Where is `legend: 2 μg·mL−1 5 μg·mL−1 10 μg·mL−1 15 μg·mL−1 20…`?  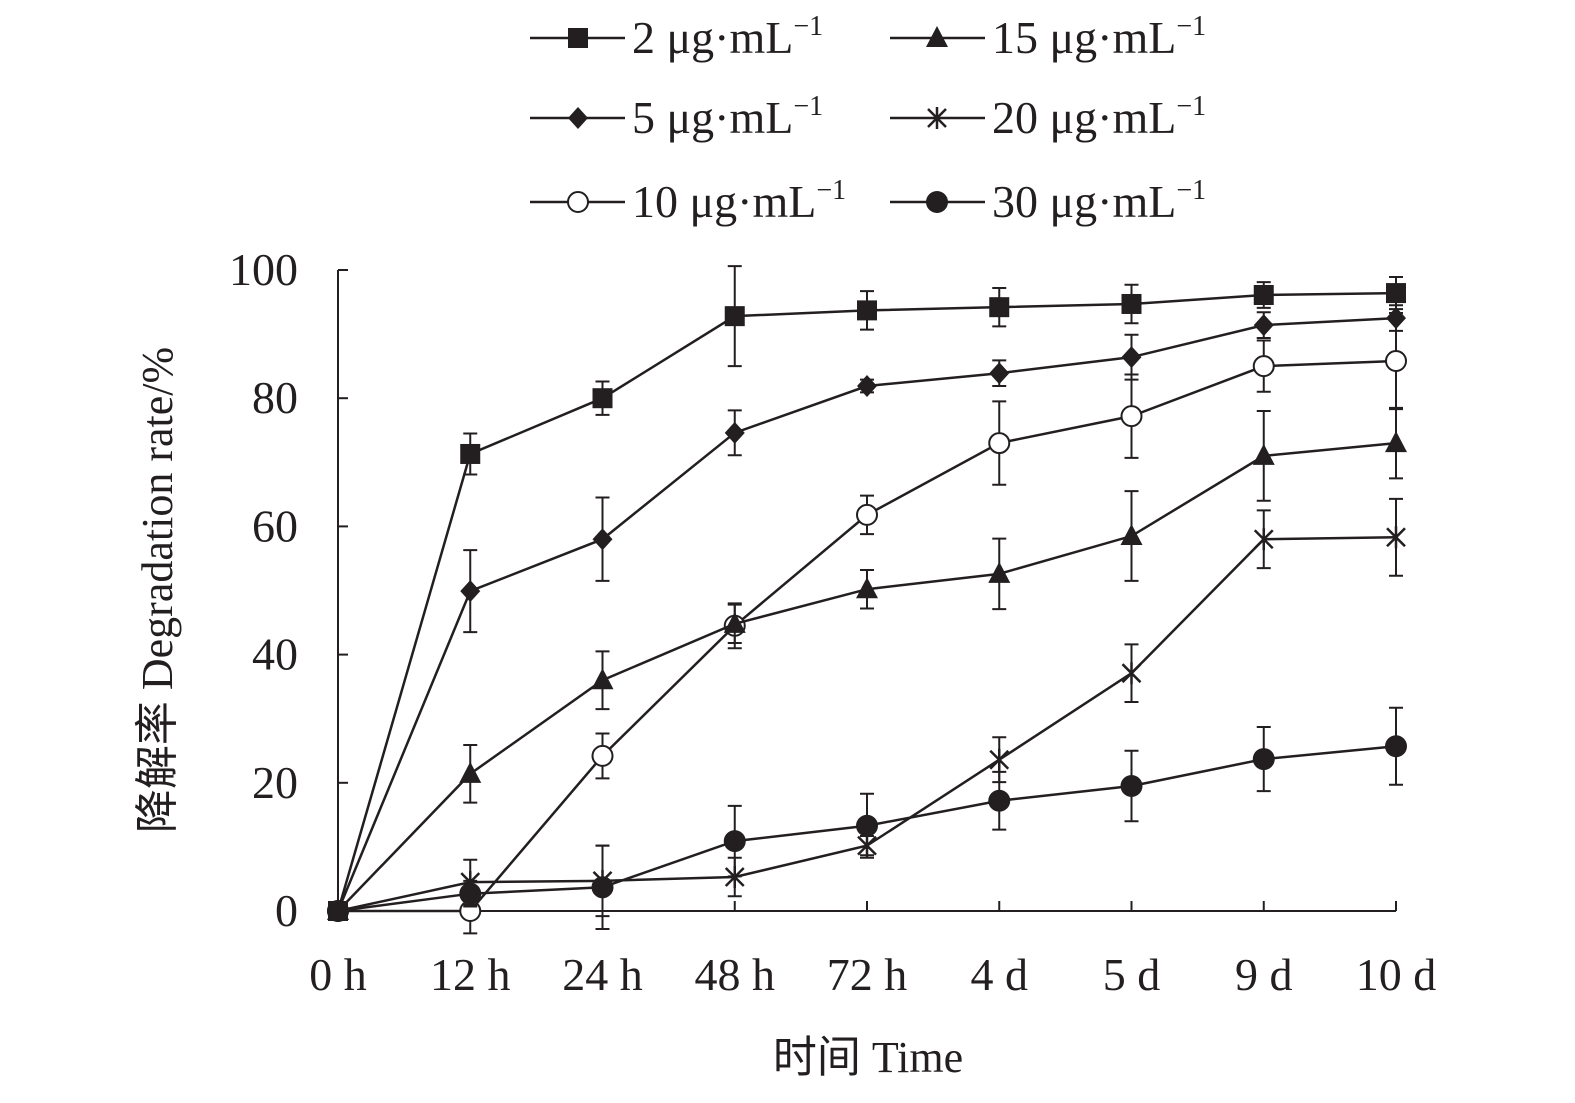 legend: 2 μg·mL−1 5 μg·mL−1 10 μg·mL−1 15 μg·mL−1 20… is located at coordinates (868, 119).